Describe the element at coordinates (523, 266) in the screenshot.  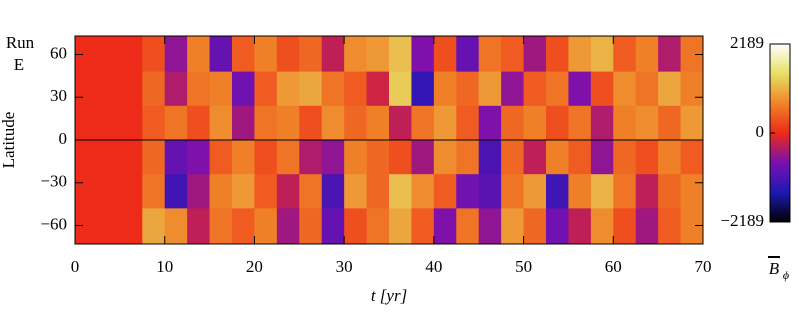
I see `x-tick-label: 50` at that location.